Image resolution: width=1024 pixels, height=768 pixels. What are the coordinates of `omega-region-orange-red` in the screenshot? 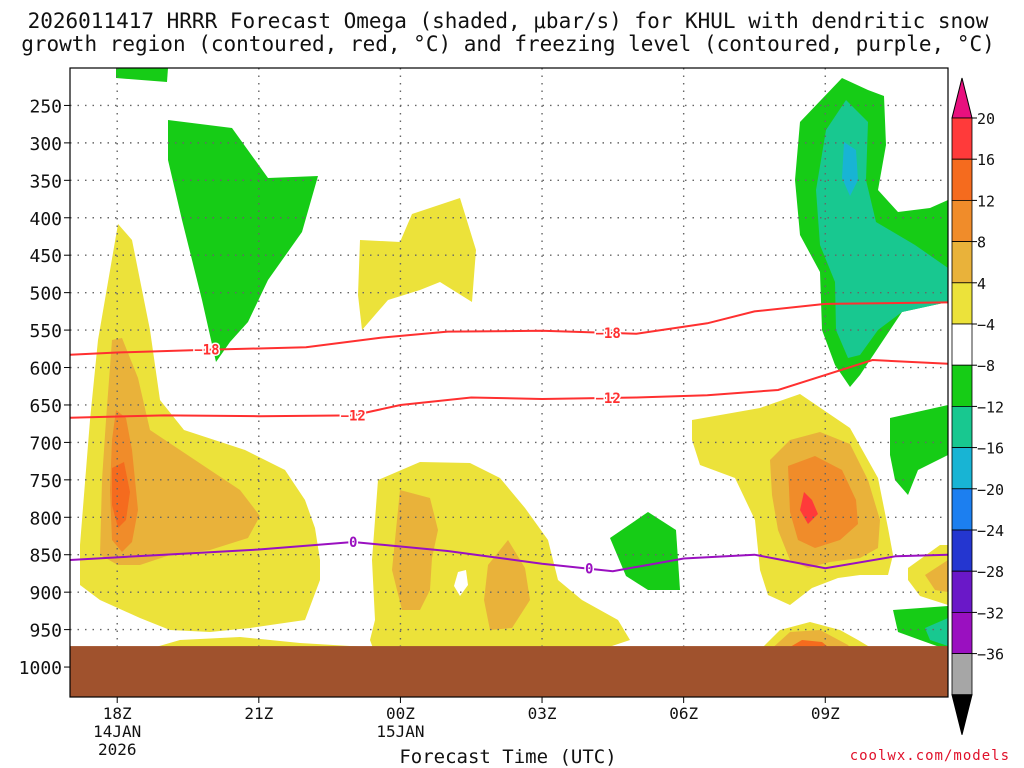 It's located at (121, 495).